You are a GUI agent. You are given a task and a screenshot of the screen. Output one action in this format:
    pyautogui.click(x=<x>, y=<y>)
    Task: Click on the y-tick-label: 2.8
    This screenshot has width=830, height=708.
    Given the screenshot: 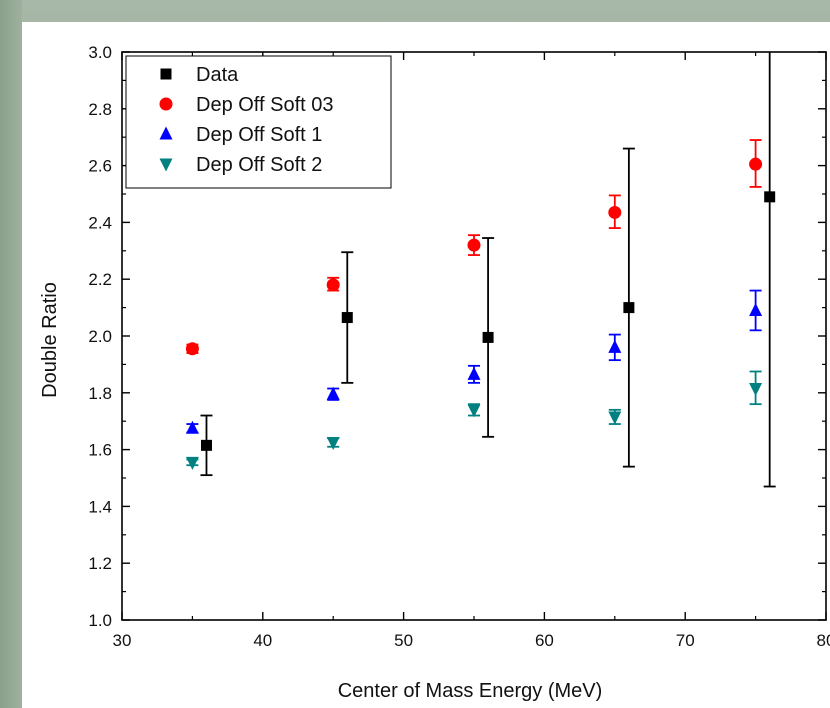 What is the action you would take?
    pyautogui.click(x=100, y=109)
    